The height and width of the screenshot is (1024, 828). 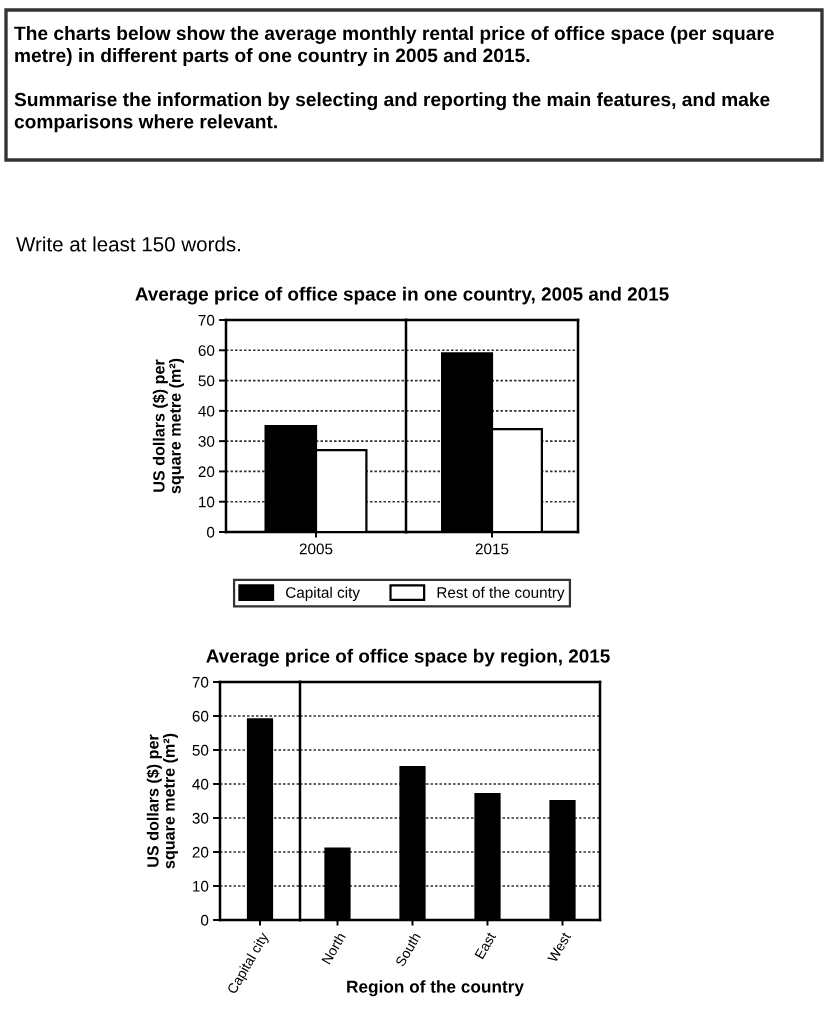 What do you see at coordinates (402, 295) in the screenshot?
I see `chart-title: Average price of office space in one country, 2005 and 2015` at bounding box center [402, 295].